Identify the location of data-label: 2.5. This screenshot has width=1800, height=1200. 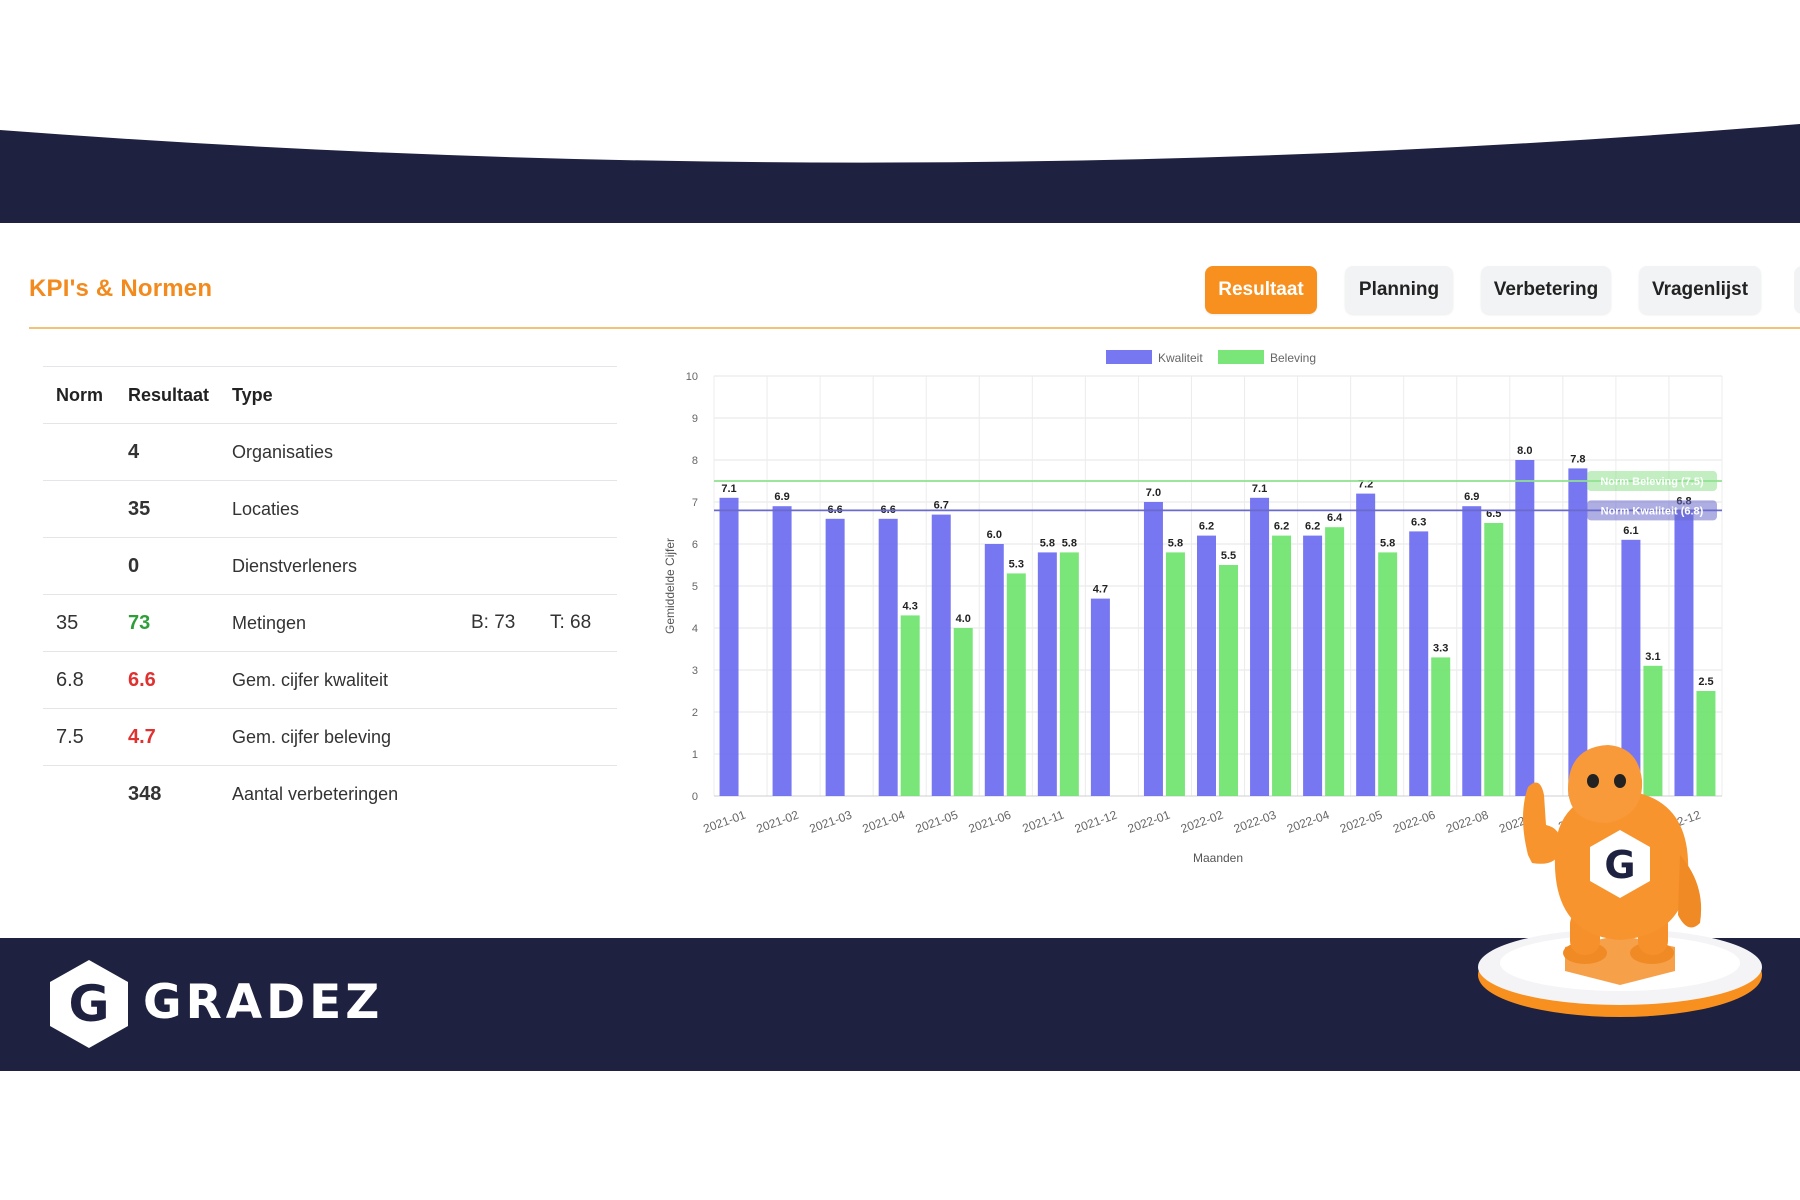
(1705, 682).